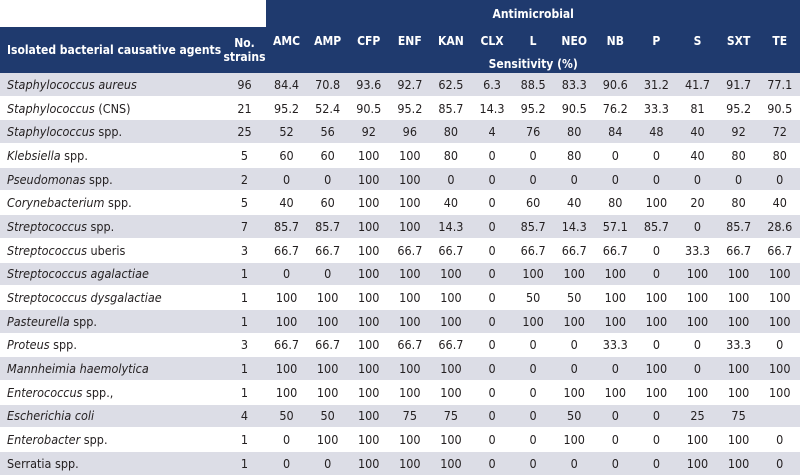  What do you see at coordinates (111, 85) in the screenshot?
I see `agent-name-cell: Staphylococcus aureus` at bounding box center [111, 85].